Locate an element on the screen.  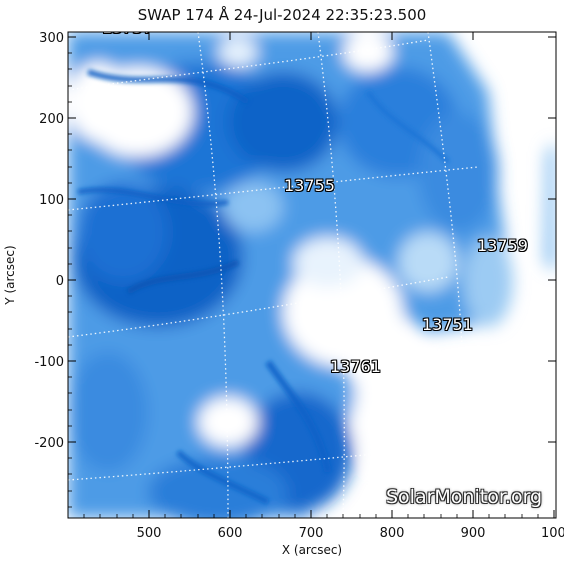
y-axis-title: Y (arcsec) is located at coordinates (10, 275).